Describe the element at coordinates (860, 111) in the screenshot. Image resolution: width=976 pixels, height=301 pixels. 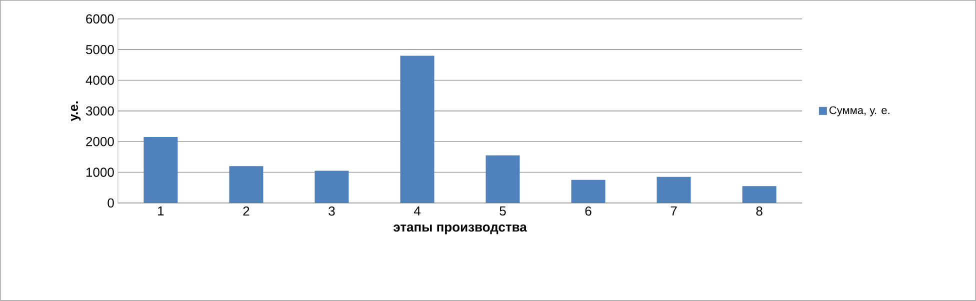
I see `legend-label: Сумма, у. е.` at that location.